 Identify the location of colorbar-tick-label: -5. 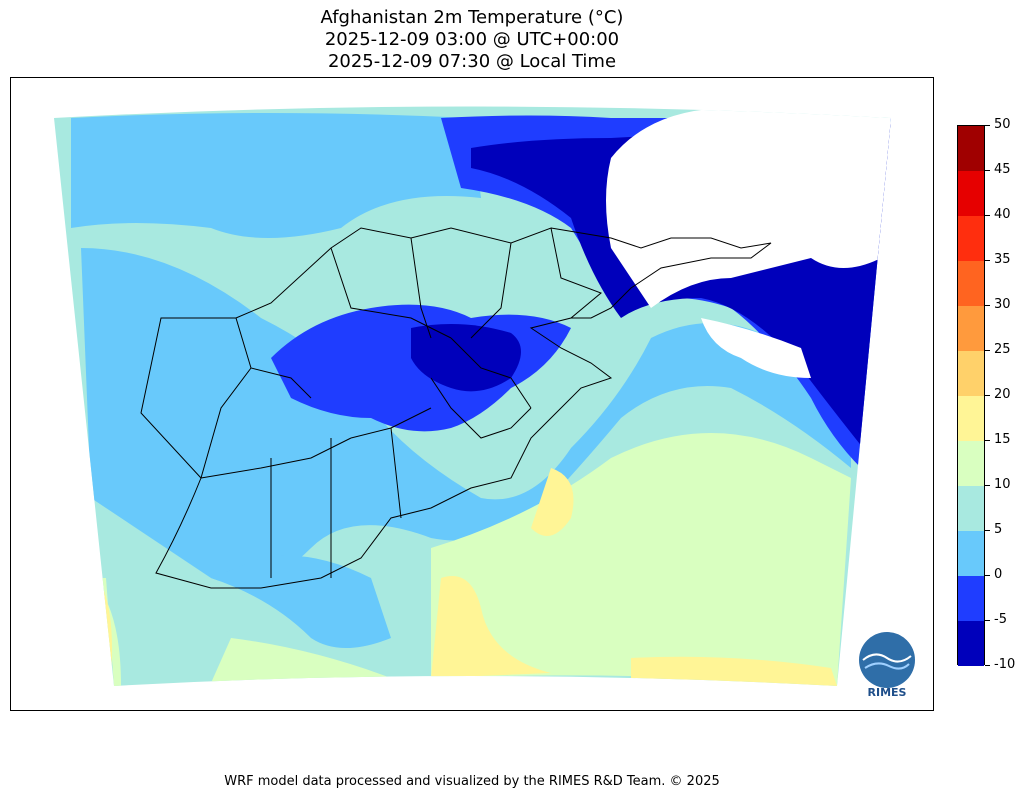
(1000, 619).